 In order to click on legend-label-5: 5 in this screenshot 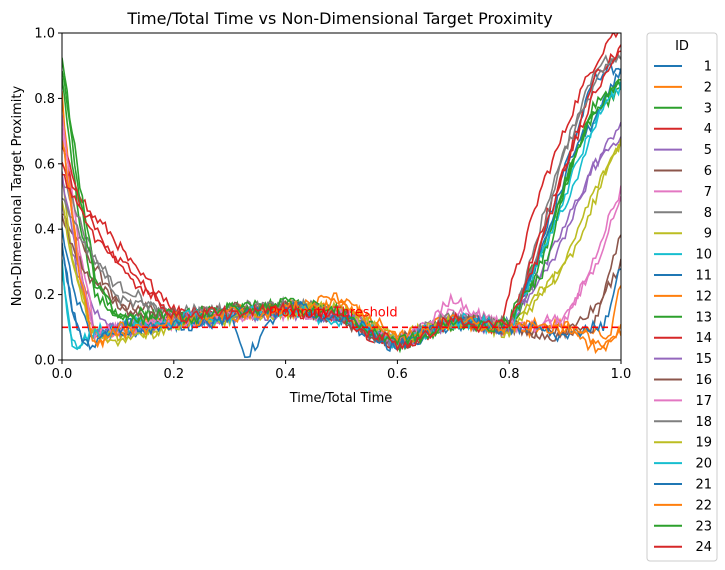, I will do `click(708, 150)`.